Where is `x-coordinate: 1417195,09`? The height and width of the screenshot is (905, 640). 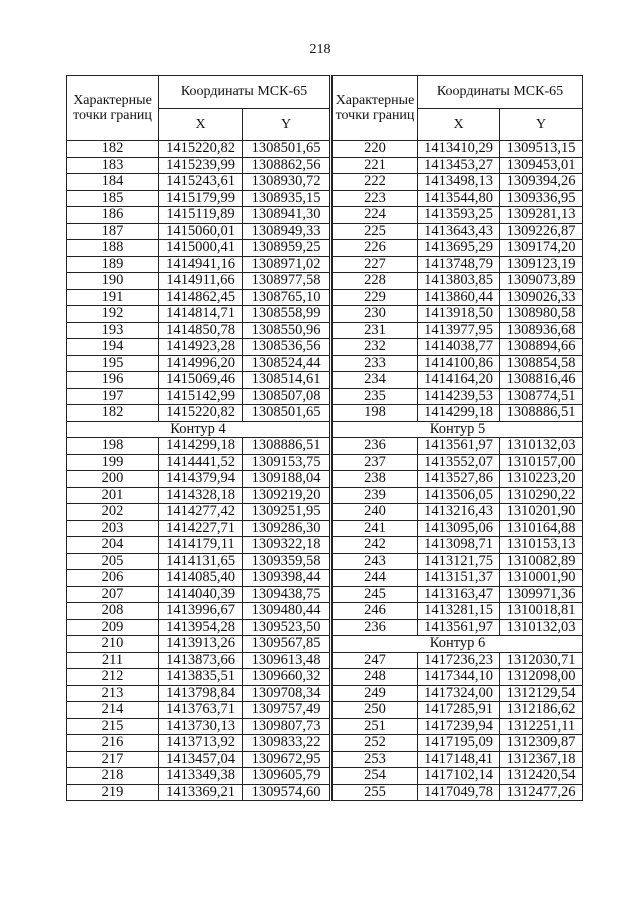 x-coordinate: 1417195,09 is located at coordinates (458, 743).